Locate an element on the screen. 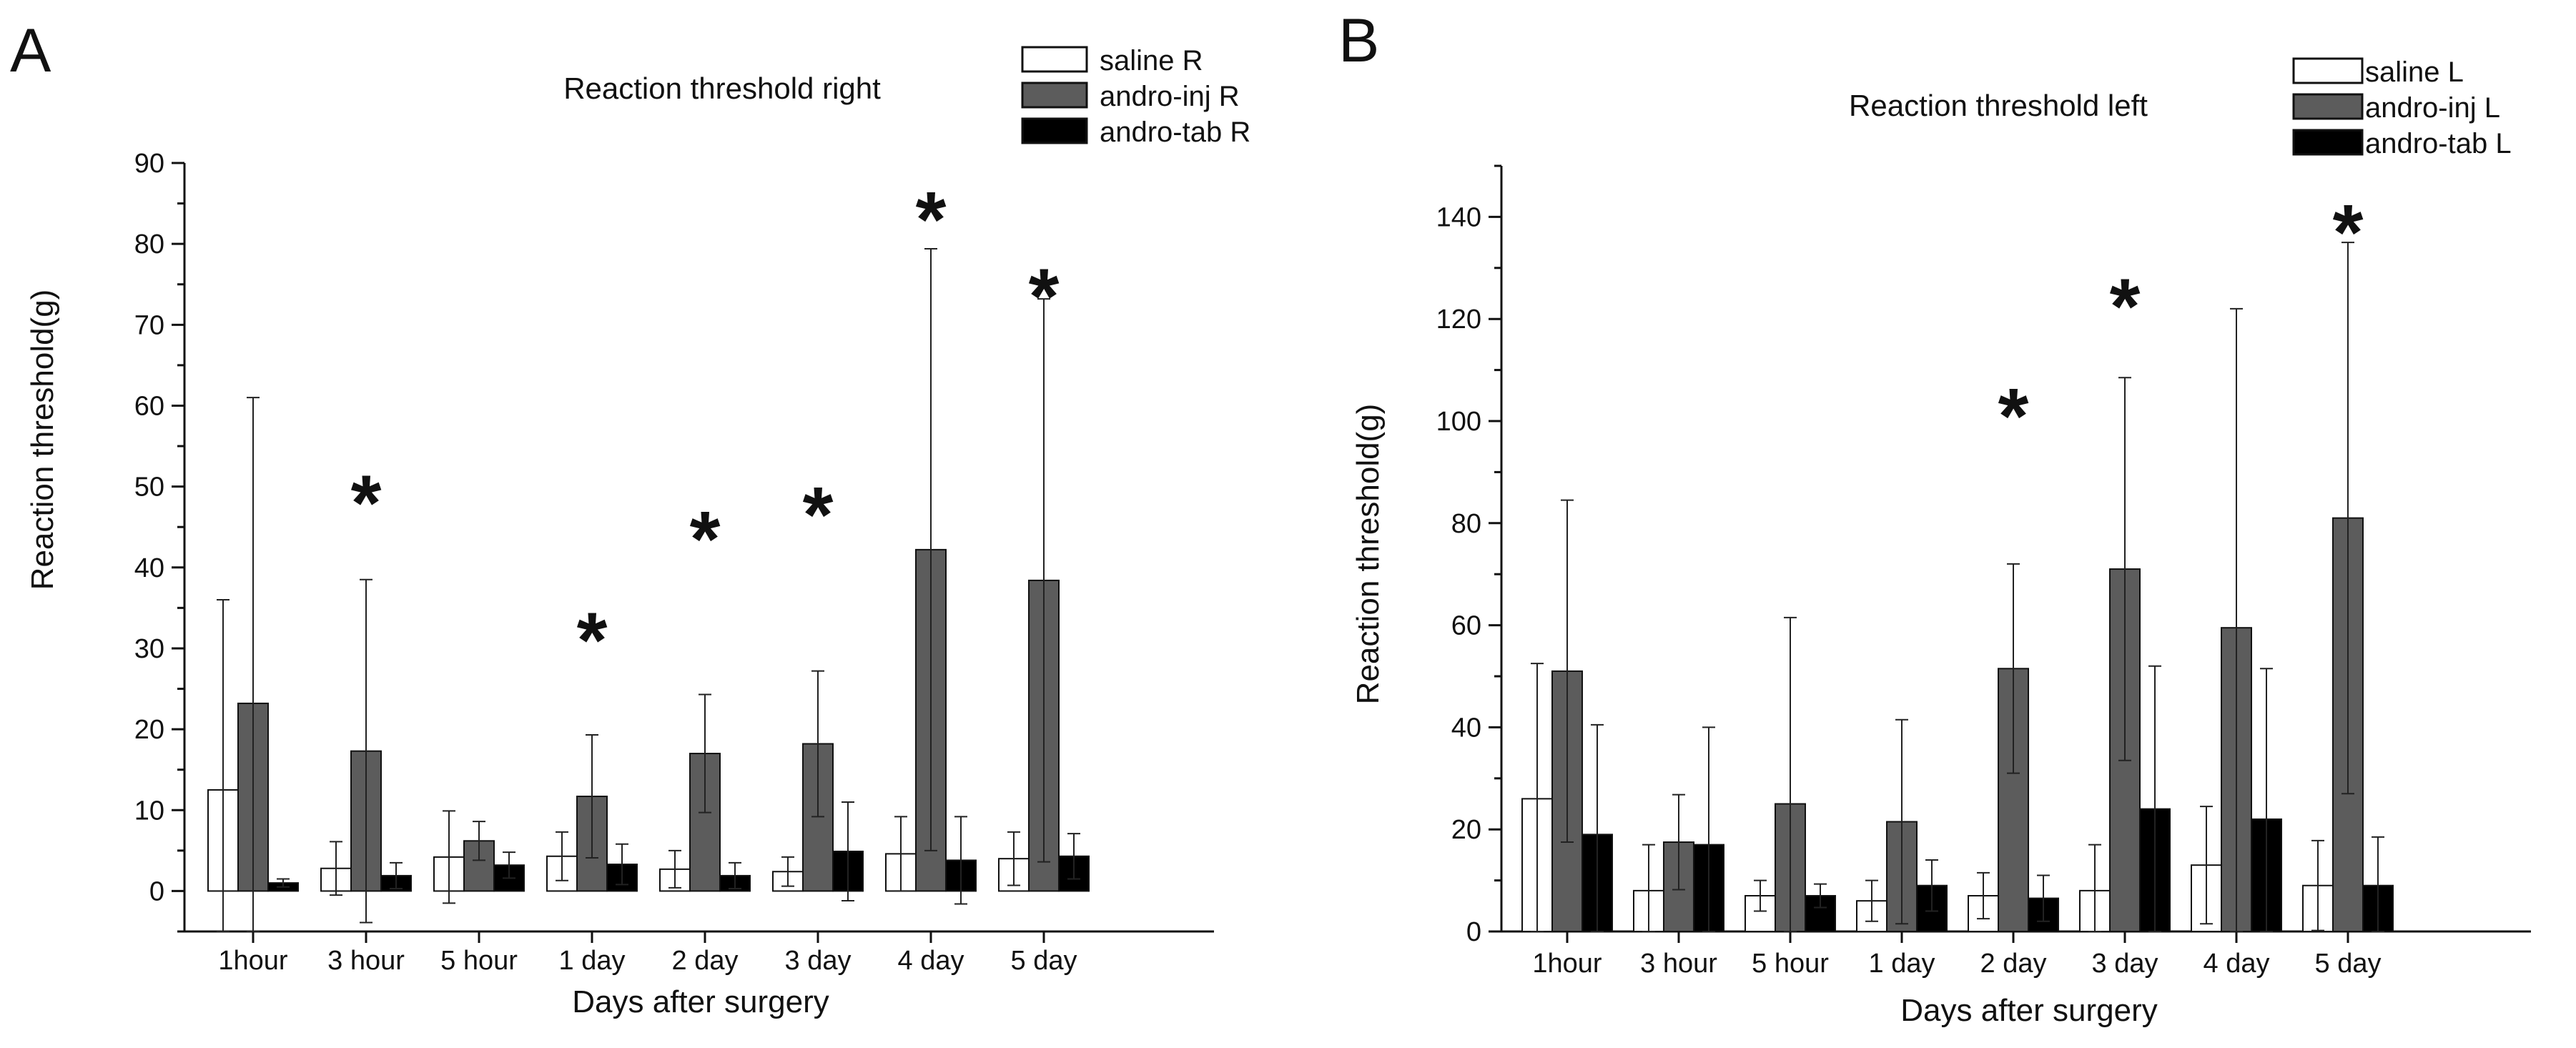 This screenshot has height=1048, width=2576. error-bar-b-saline-l-3-hour is located at coordinates (1648, 888).